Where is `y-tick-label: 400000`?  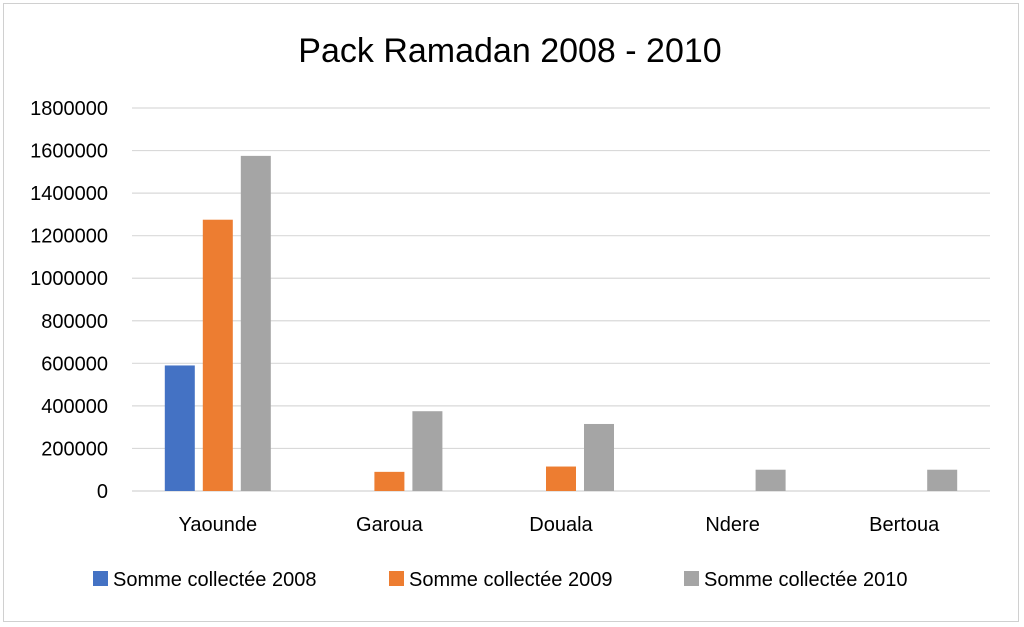
y-tick-label: 400000 is located at coordinates (74, 407).